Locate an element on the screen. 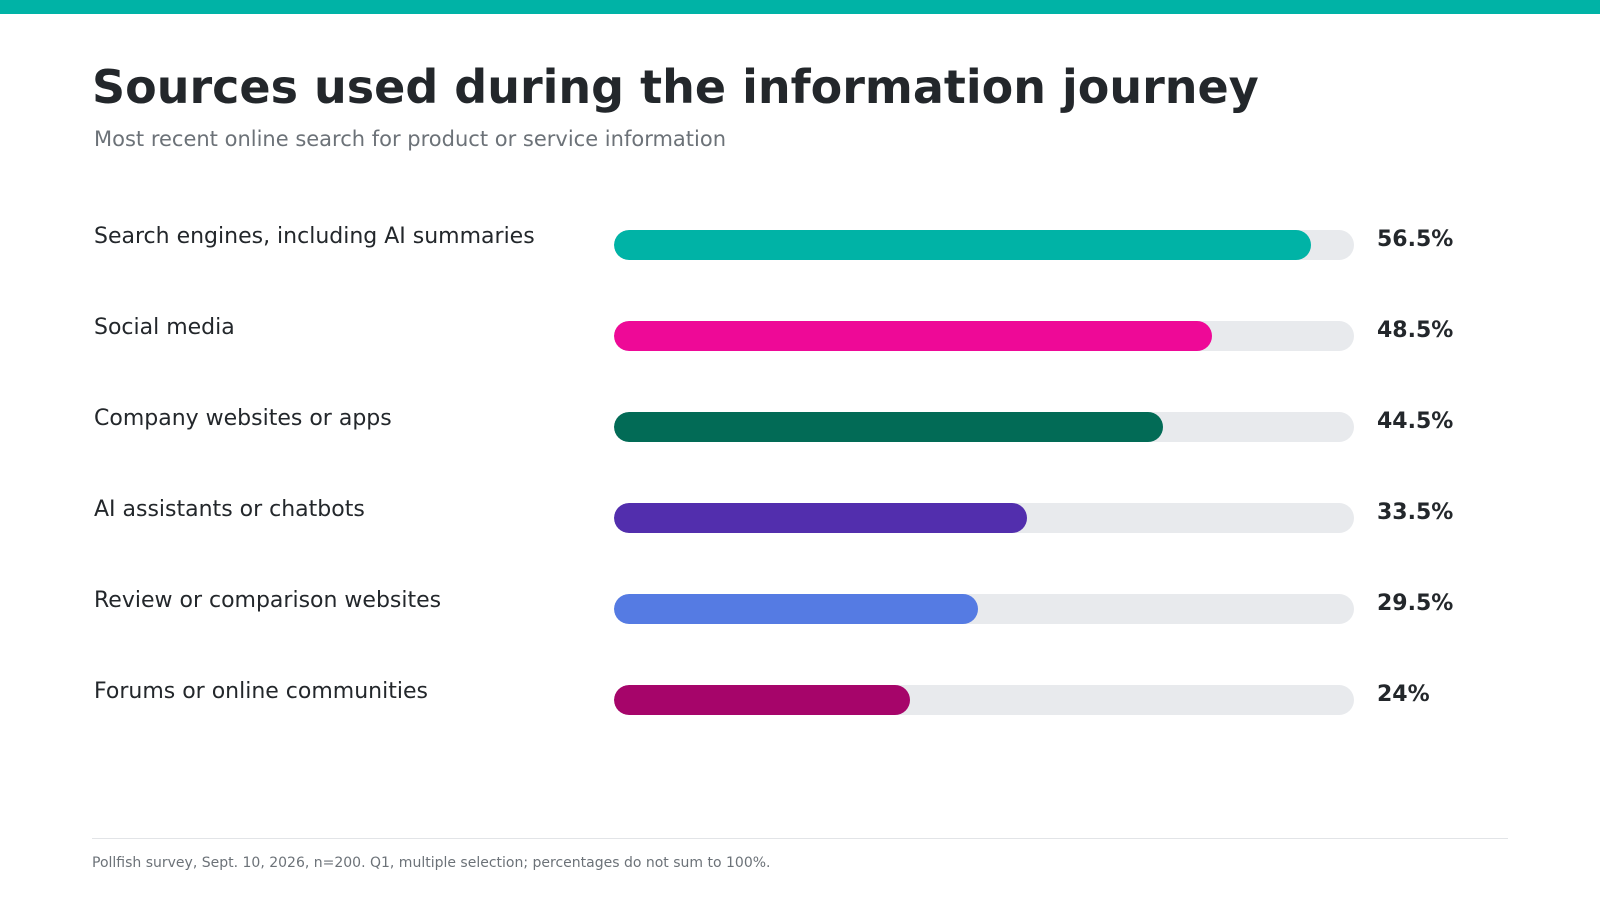  value-label: 56.5% is located at coordinates (1415, 239).